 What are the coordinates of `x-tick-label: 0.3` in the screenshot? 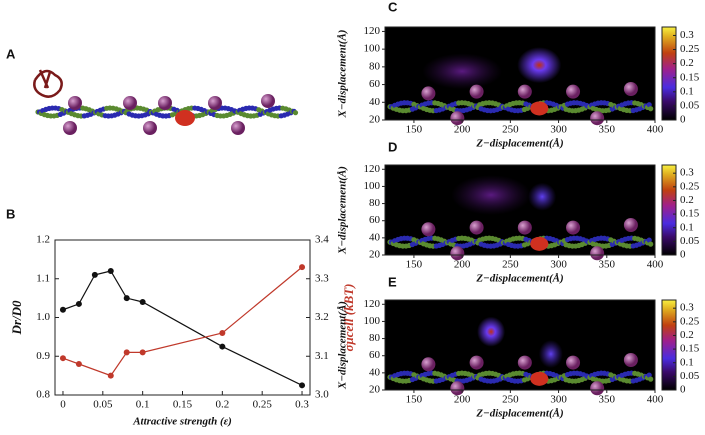 It's located at (302, 405).